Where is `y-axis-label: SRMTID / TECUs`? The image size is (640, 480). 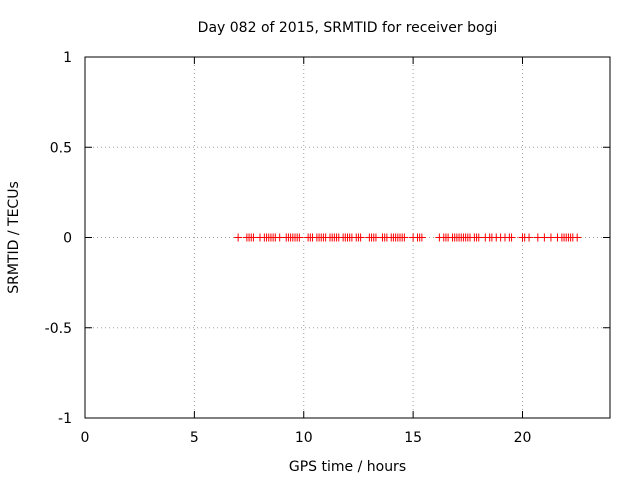 y-axis-label: SRMTID / TECUs is located at coordinates (14, 237).